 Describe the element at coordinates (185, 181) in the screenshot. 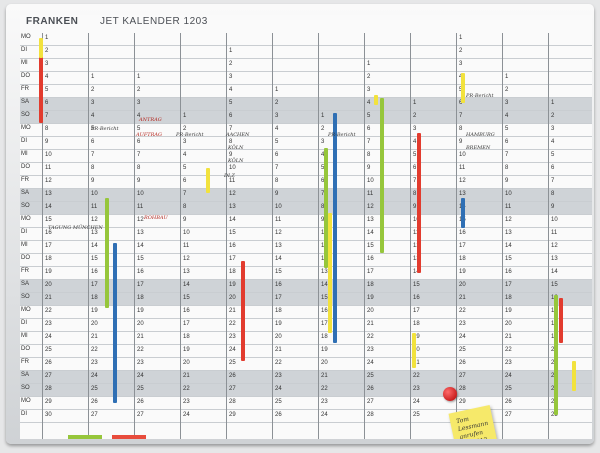

I see `day-number: 6` at that location.